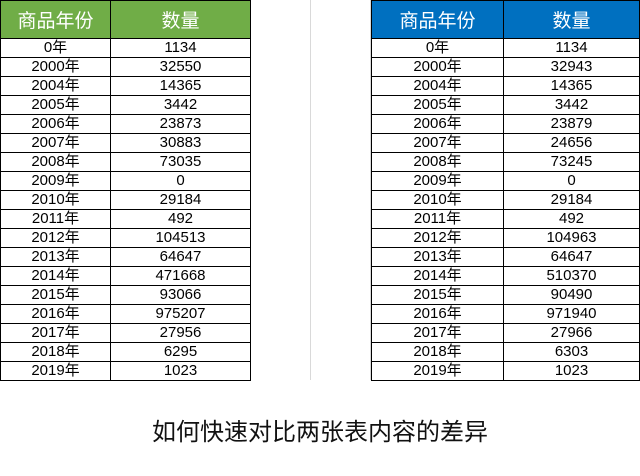 This screenshot has height=476, width=640. I want to click on right-year-cell: 2015年, so click(437, 295).